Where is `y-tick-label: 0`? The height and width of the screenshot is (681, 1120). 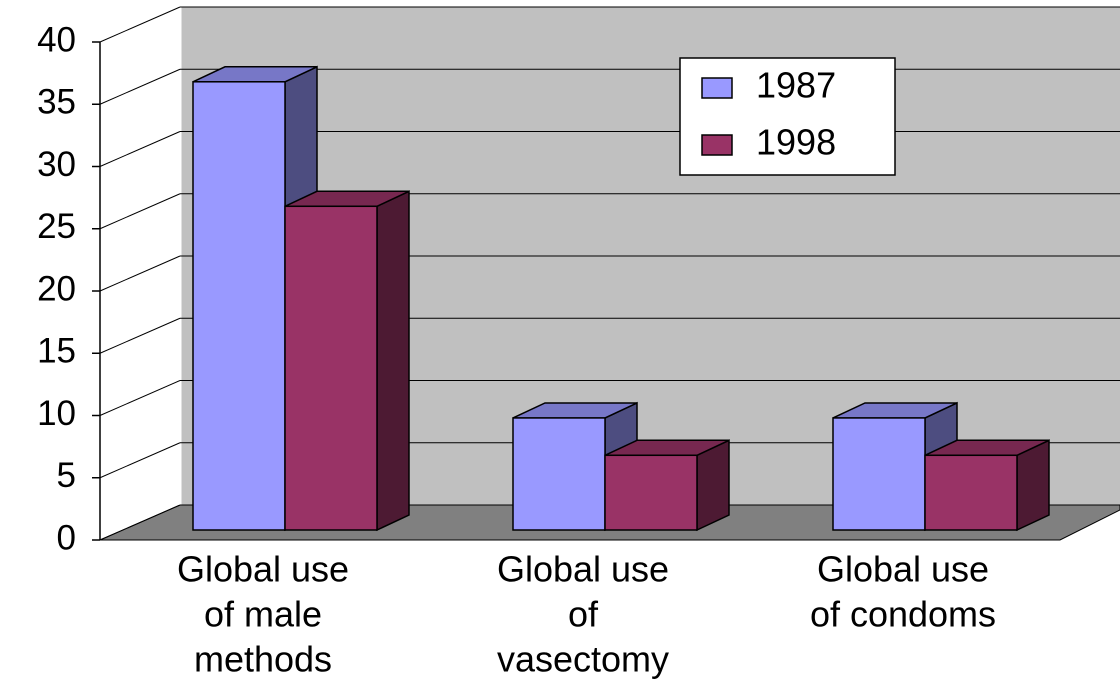
y-tick-label: 0 is located at coordinates (66, 537).